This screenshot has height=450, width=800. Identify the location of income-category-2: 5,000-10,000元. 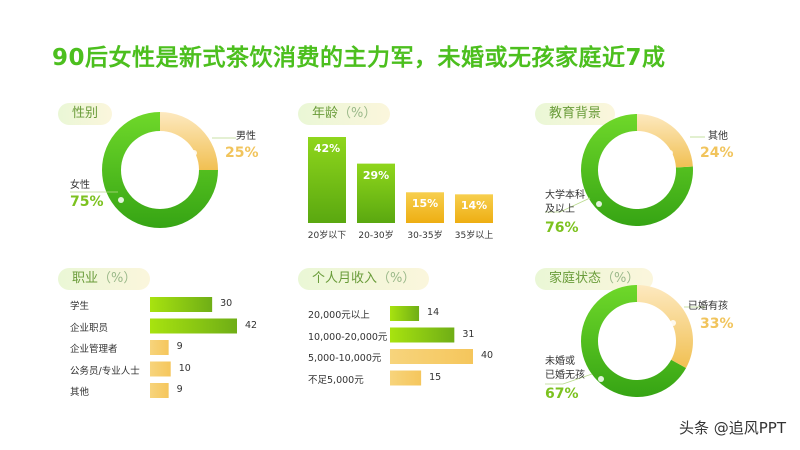
(345, 358).